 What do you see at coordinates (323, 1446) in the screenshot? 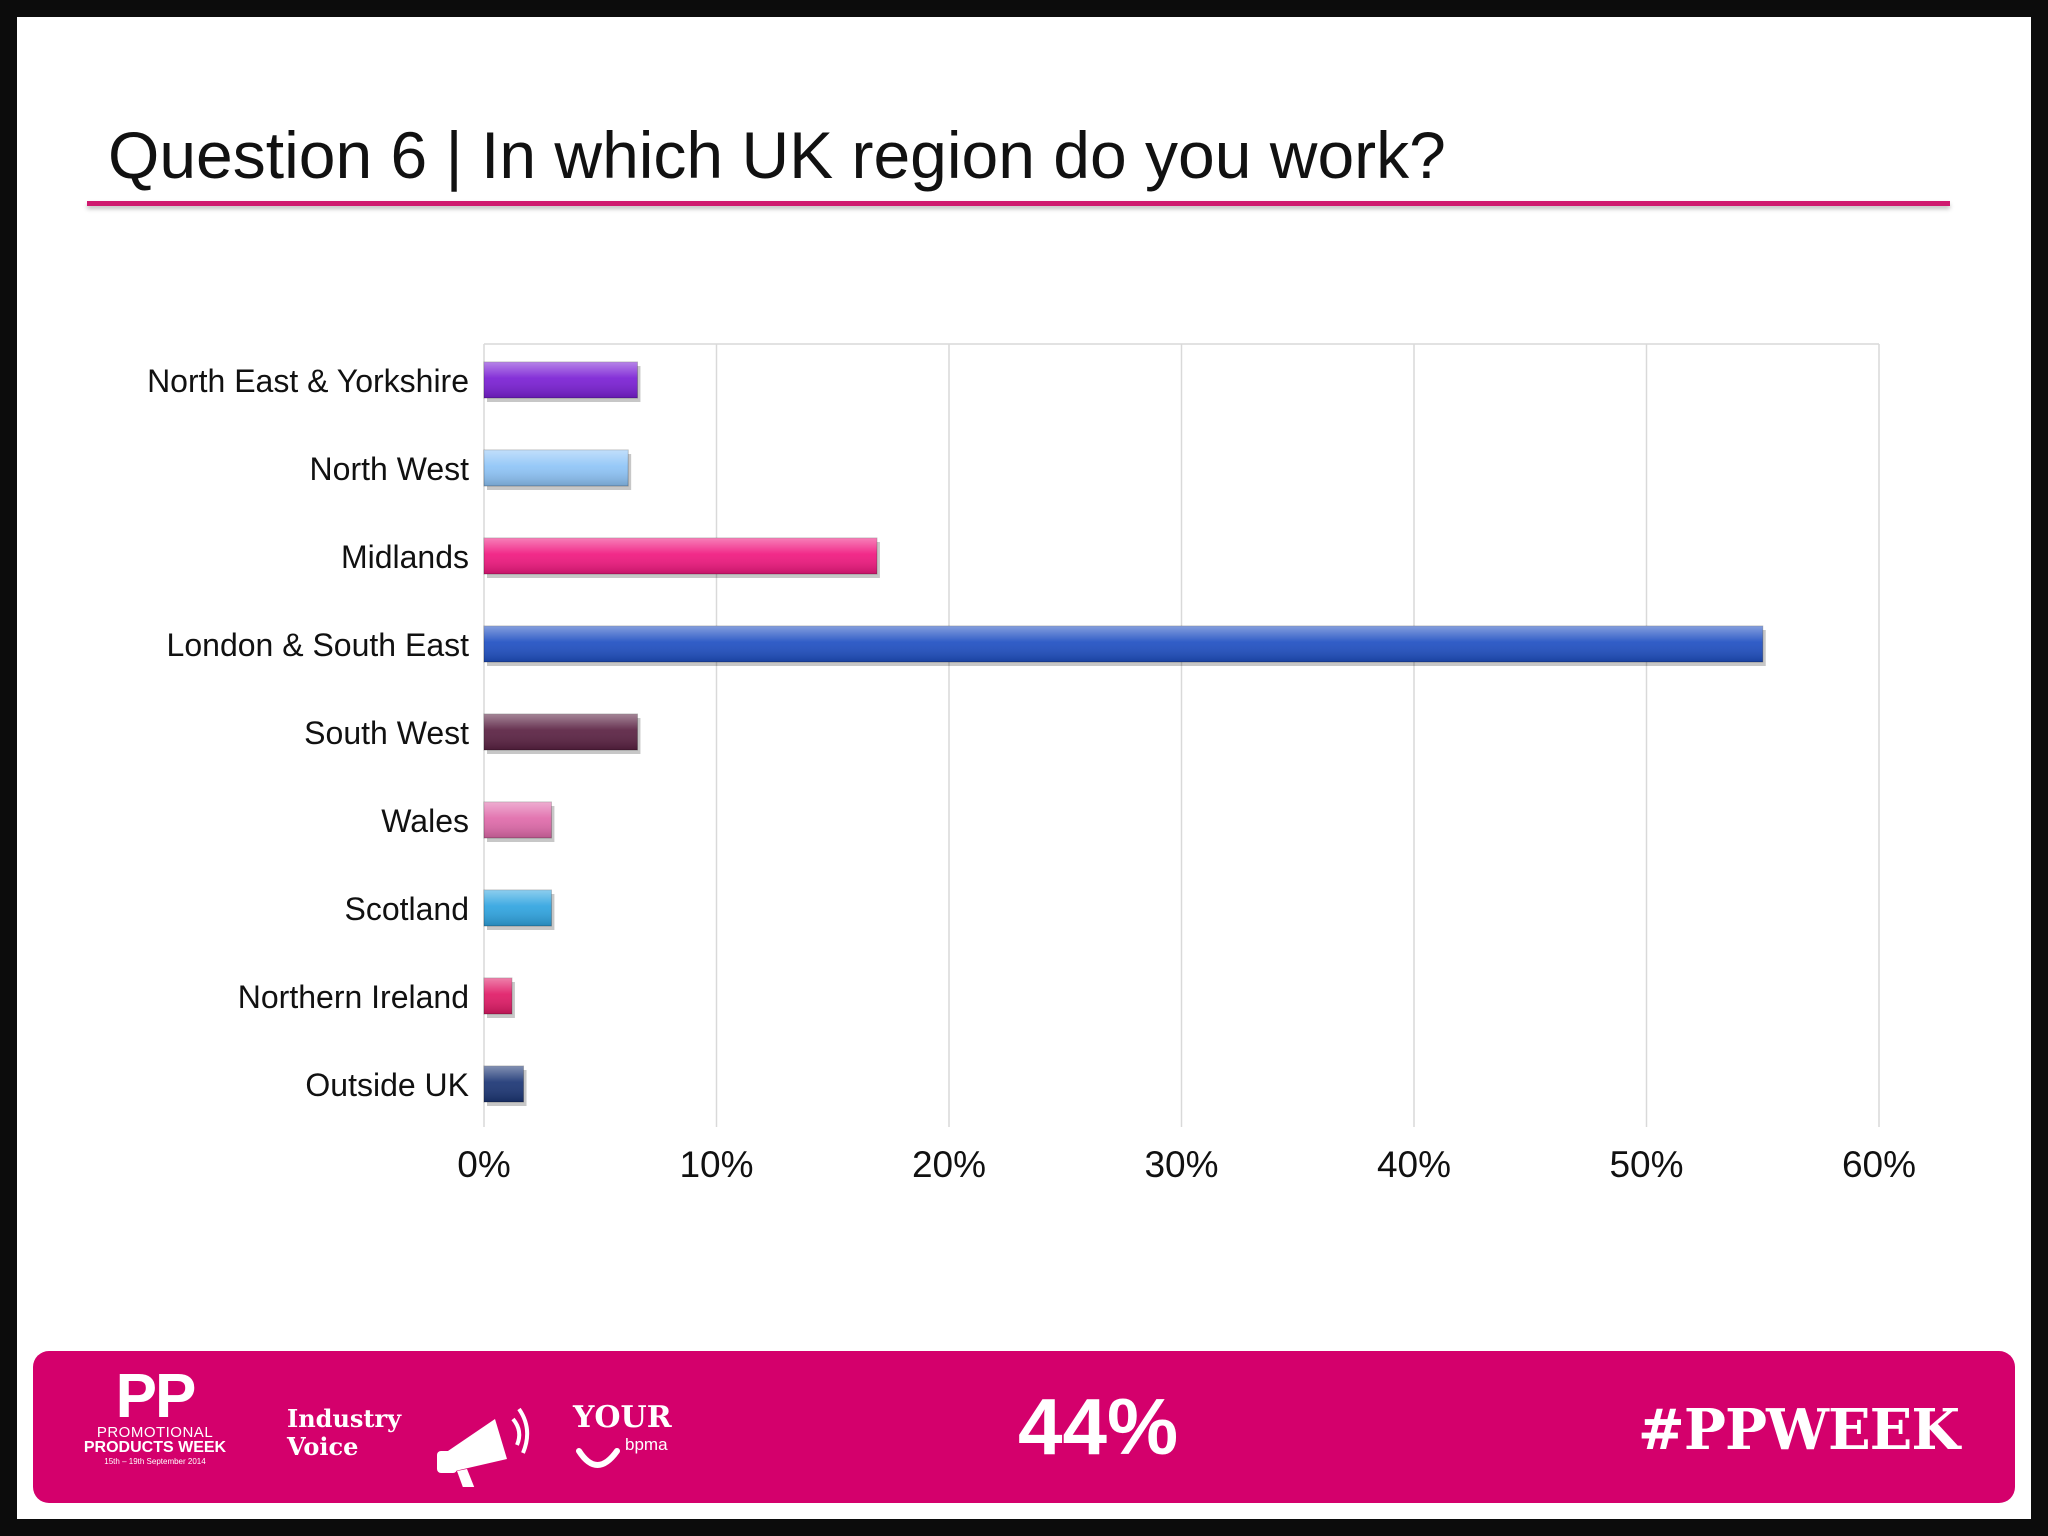
I see `industry-voice-line-2: Voice` at bounding box center [323, 1446].